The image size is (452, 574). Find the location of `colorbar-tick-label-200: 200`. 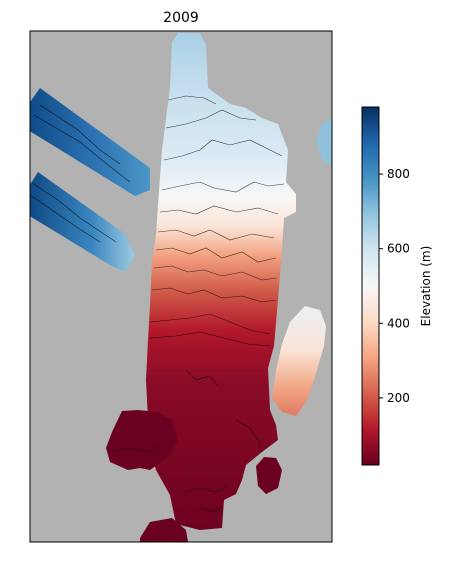

colorbar-tick-label-200: 200 is located at coordinates (398, 398).